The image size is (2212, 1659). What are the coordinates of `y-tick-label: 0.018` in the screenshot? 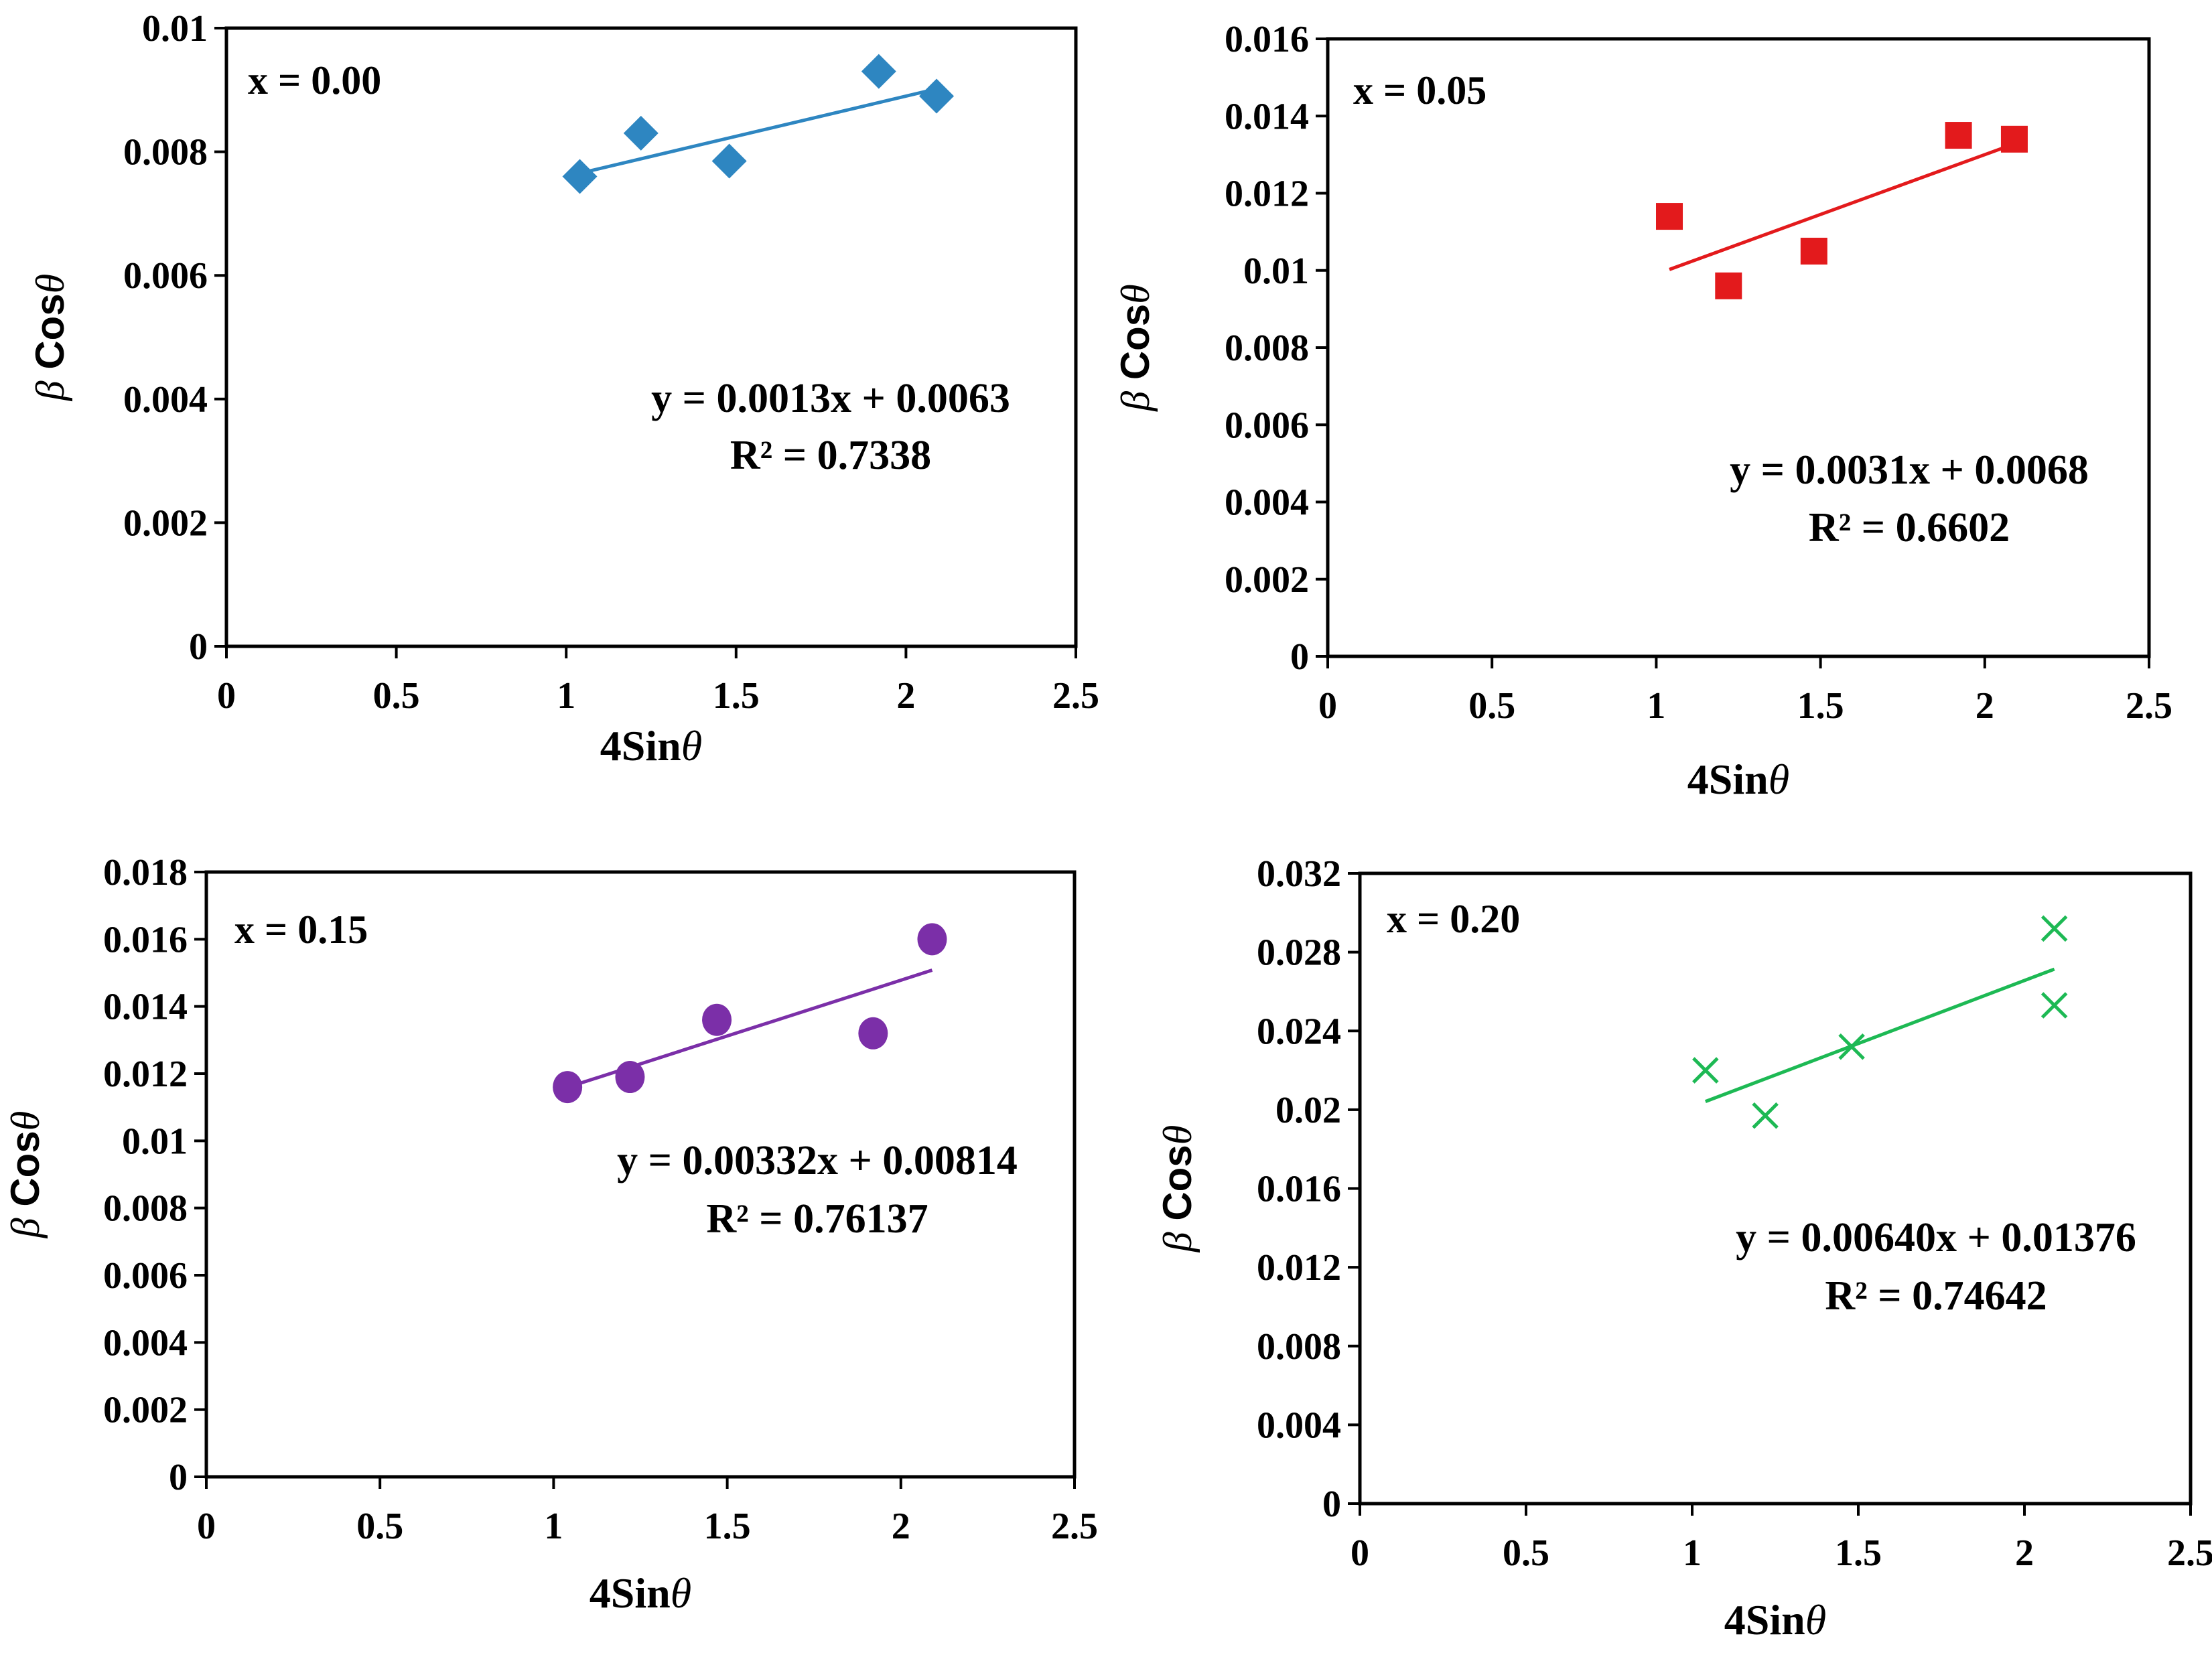 It's located at (146, 872).